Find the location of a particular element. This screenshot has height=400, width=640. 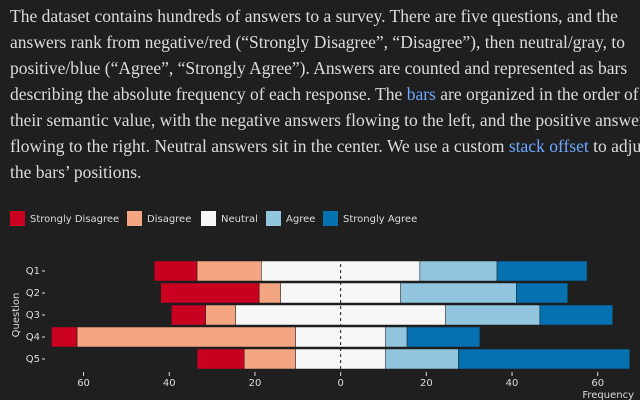

text-run: to adjust the bars’ positions. is located at coordinates (325, 159).